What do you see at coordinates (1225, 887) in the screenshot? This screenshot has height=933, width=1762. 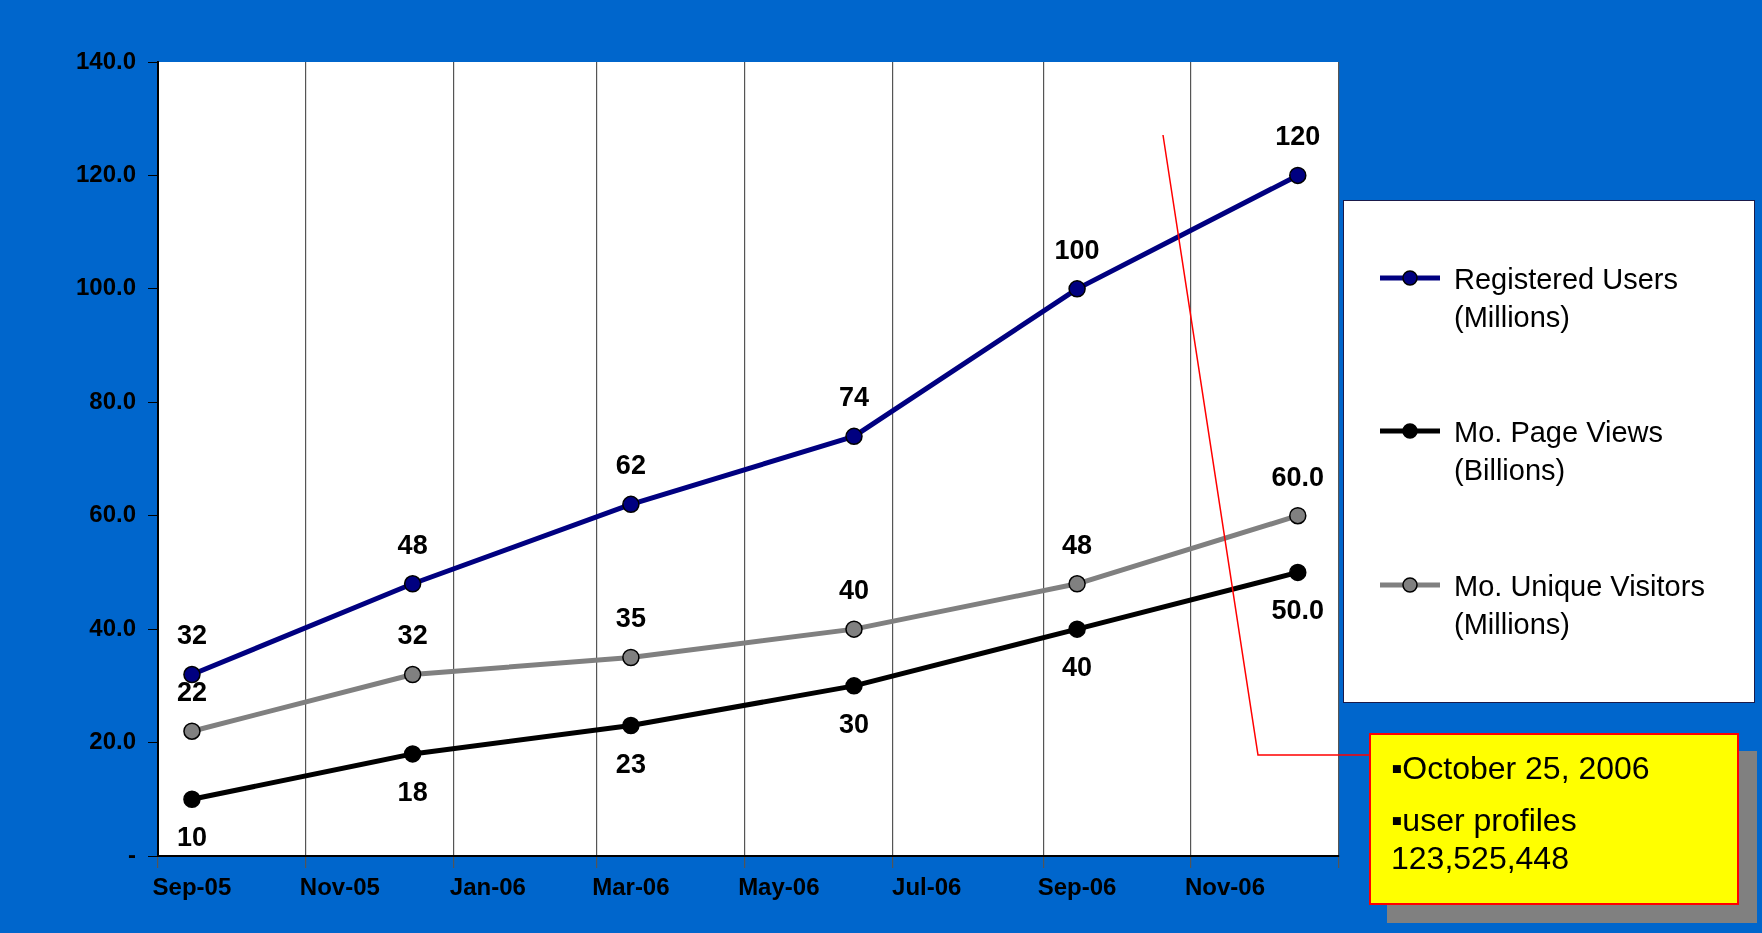 I see `x-tick-label: Nov-06` at bounding box center [1225, 887].